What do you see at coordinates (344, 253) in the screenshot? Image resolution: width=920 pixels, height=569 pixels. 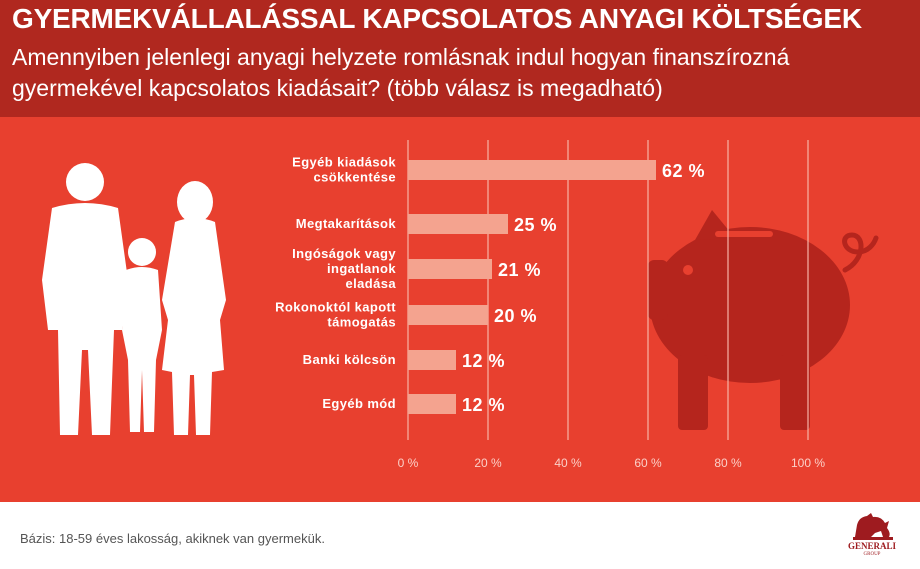 I see `category-label: Ingóságok vagy` at bounding box center [344, 253].